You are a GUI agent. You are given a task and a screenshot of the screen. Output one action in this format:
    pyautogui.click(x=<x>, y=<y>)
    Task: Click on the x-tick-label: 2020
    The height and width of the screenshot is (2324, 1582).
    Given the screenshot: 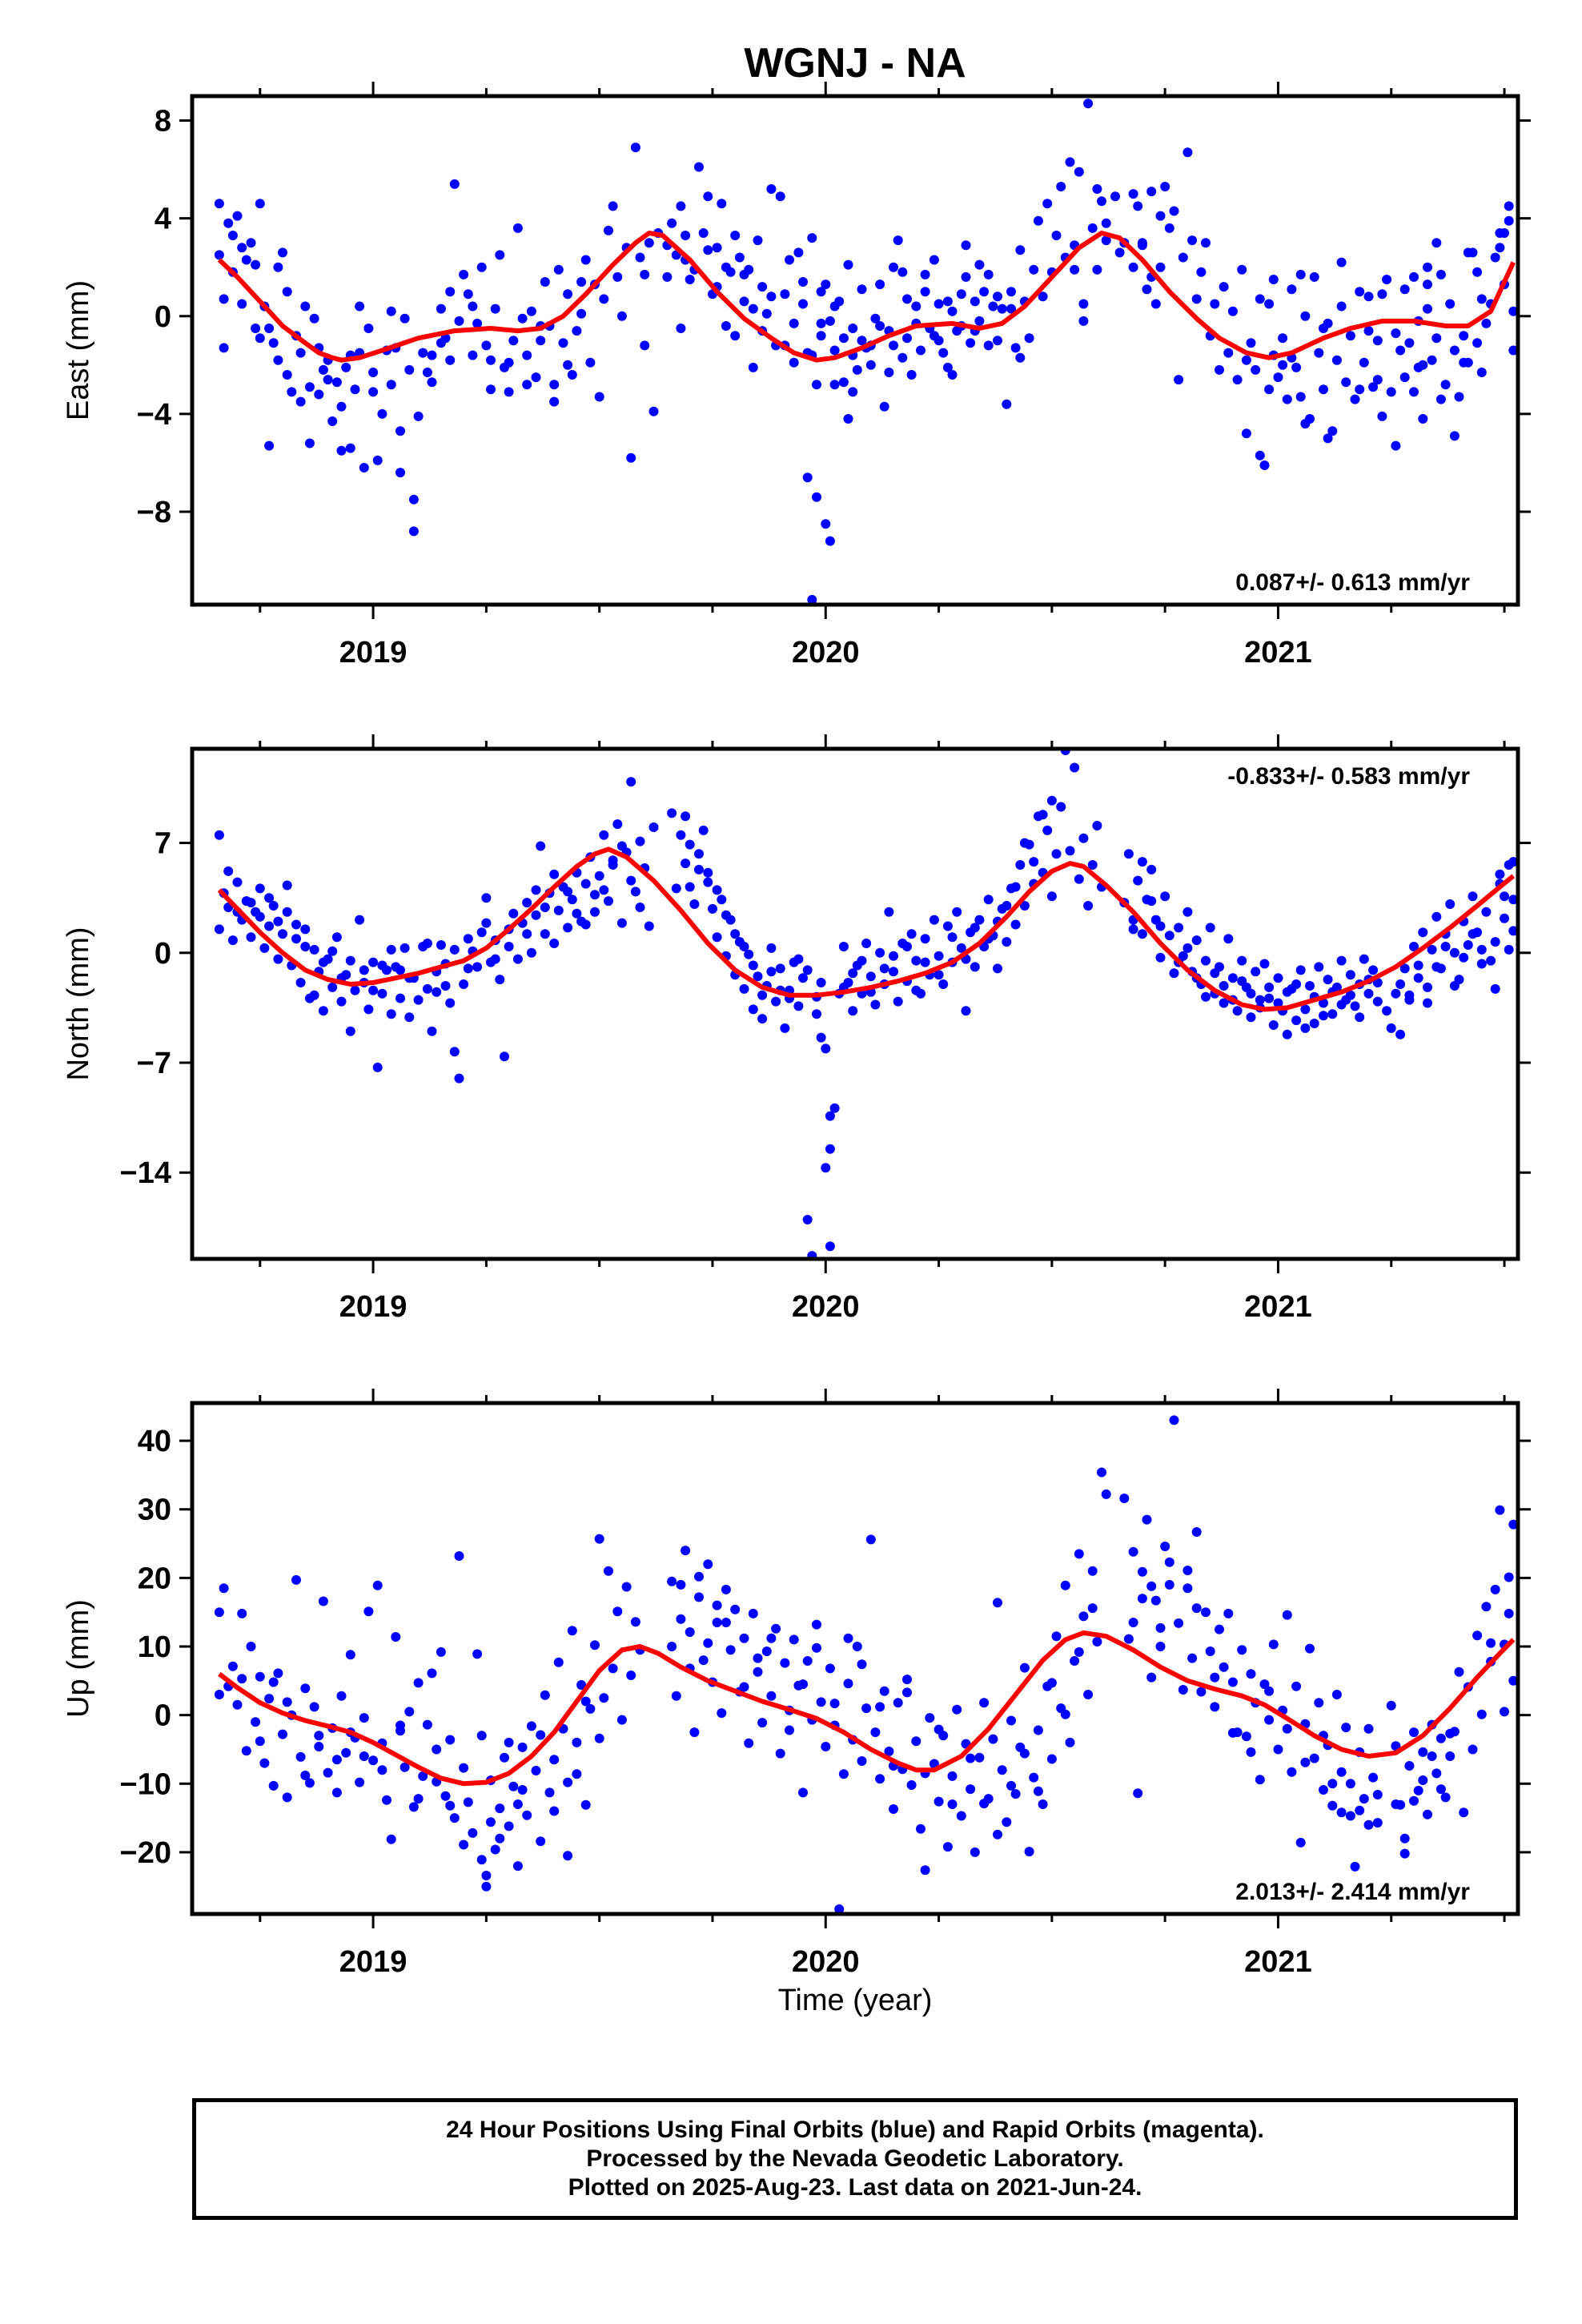 What is the action you would take?
    pyautogui.click(x=826, y=1962)
    